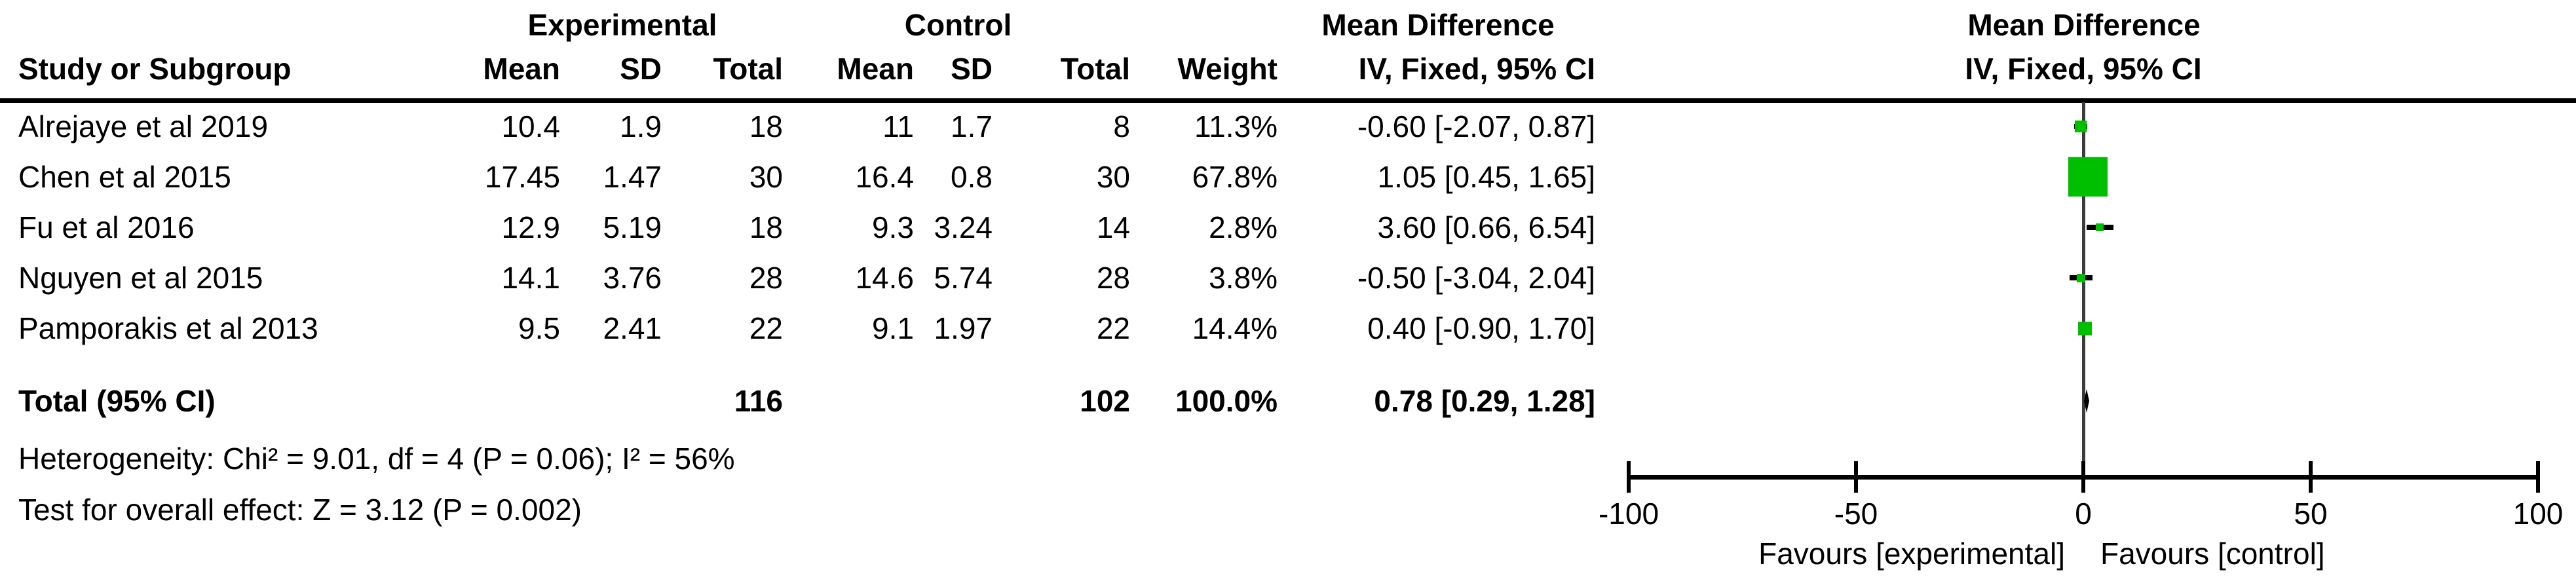 The width and height of the screenshot is (2576, 587). What do you see at coordinates (748, 69) in the screenshot?
I see `column-header-total_e: Total` at bounding box center [748, 69].